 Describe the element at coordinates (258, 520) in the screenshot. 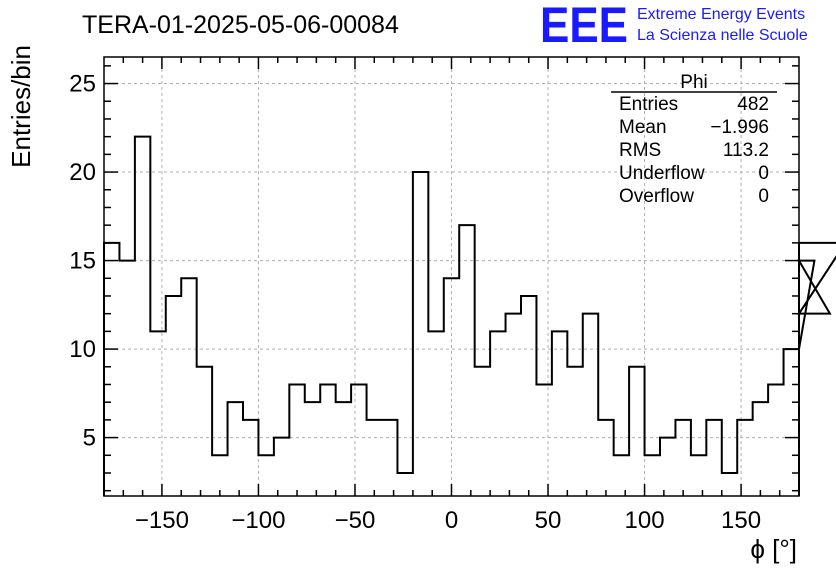

I see `x-tick-label: −100` at that location.